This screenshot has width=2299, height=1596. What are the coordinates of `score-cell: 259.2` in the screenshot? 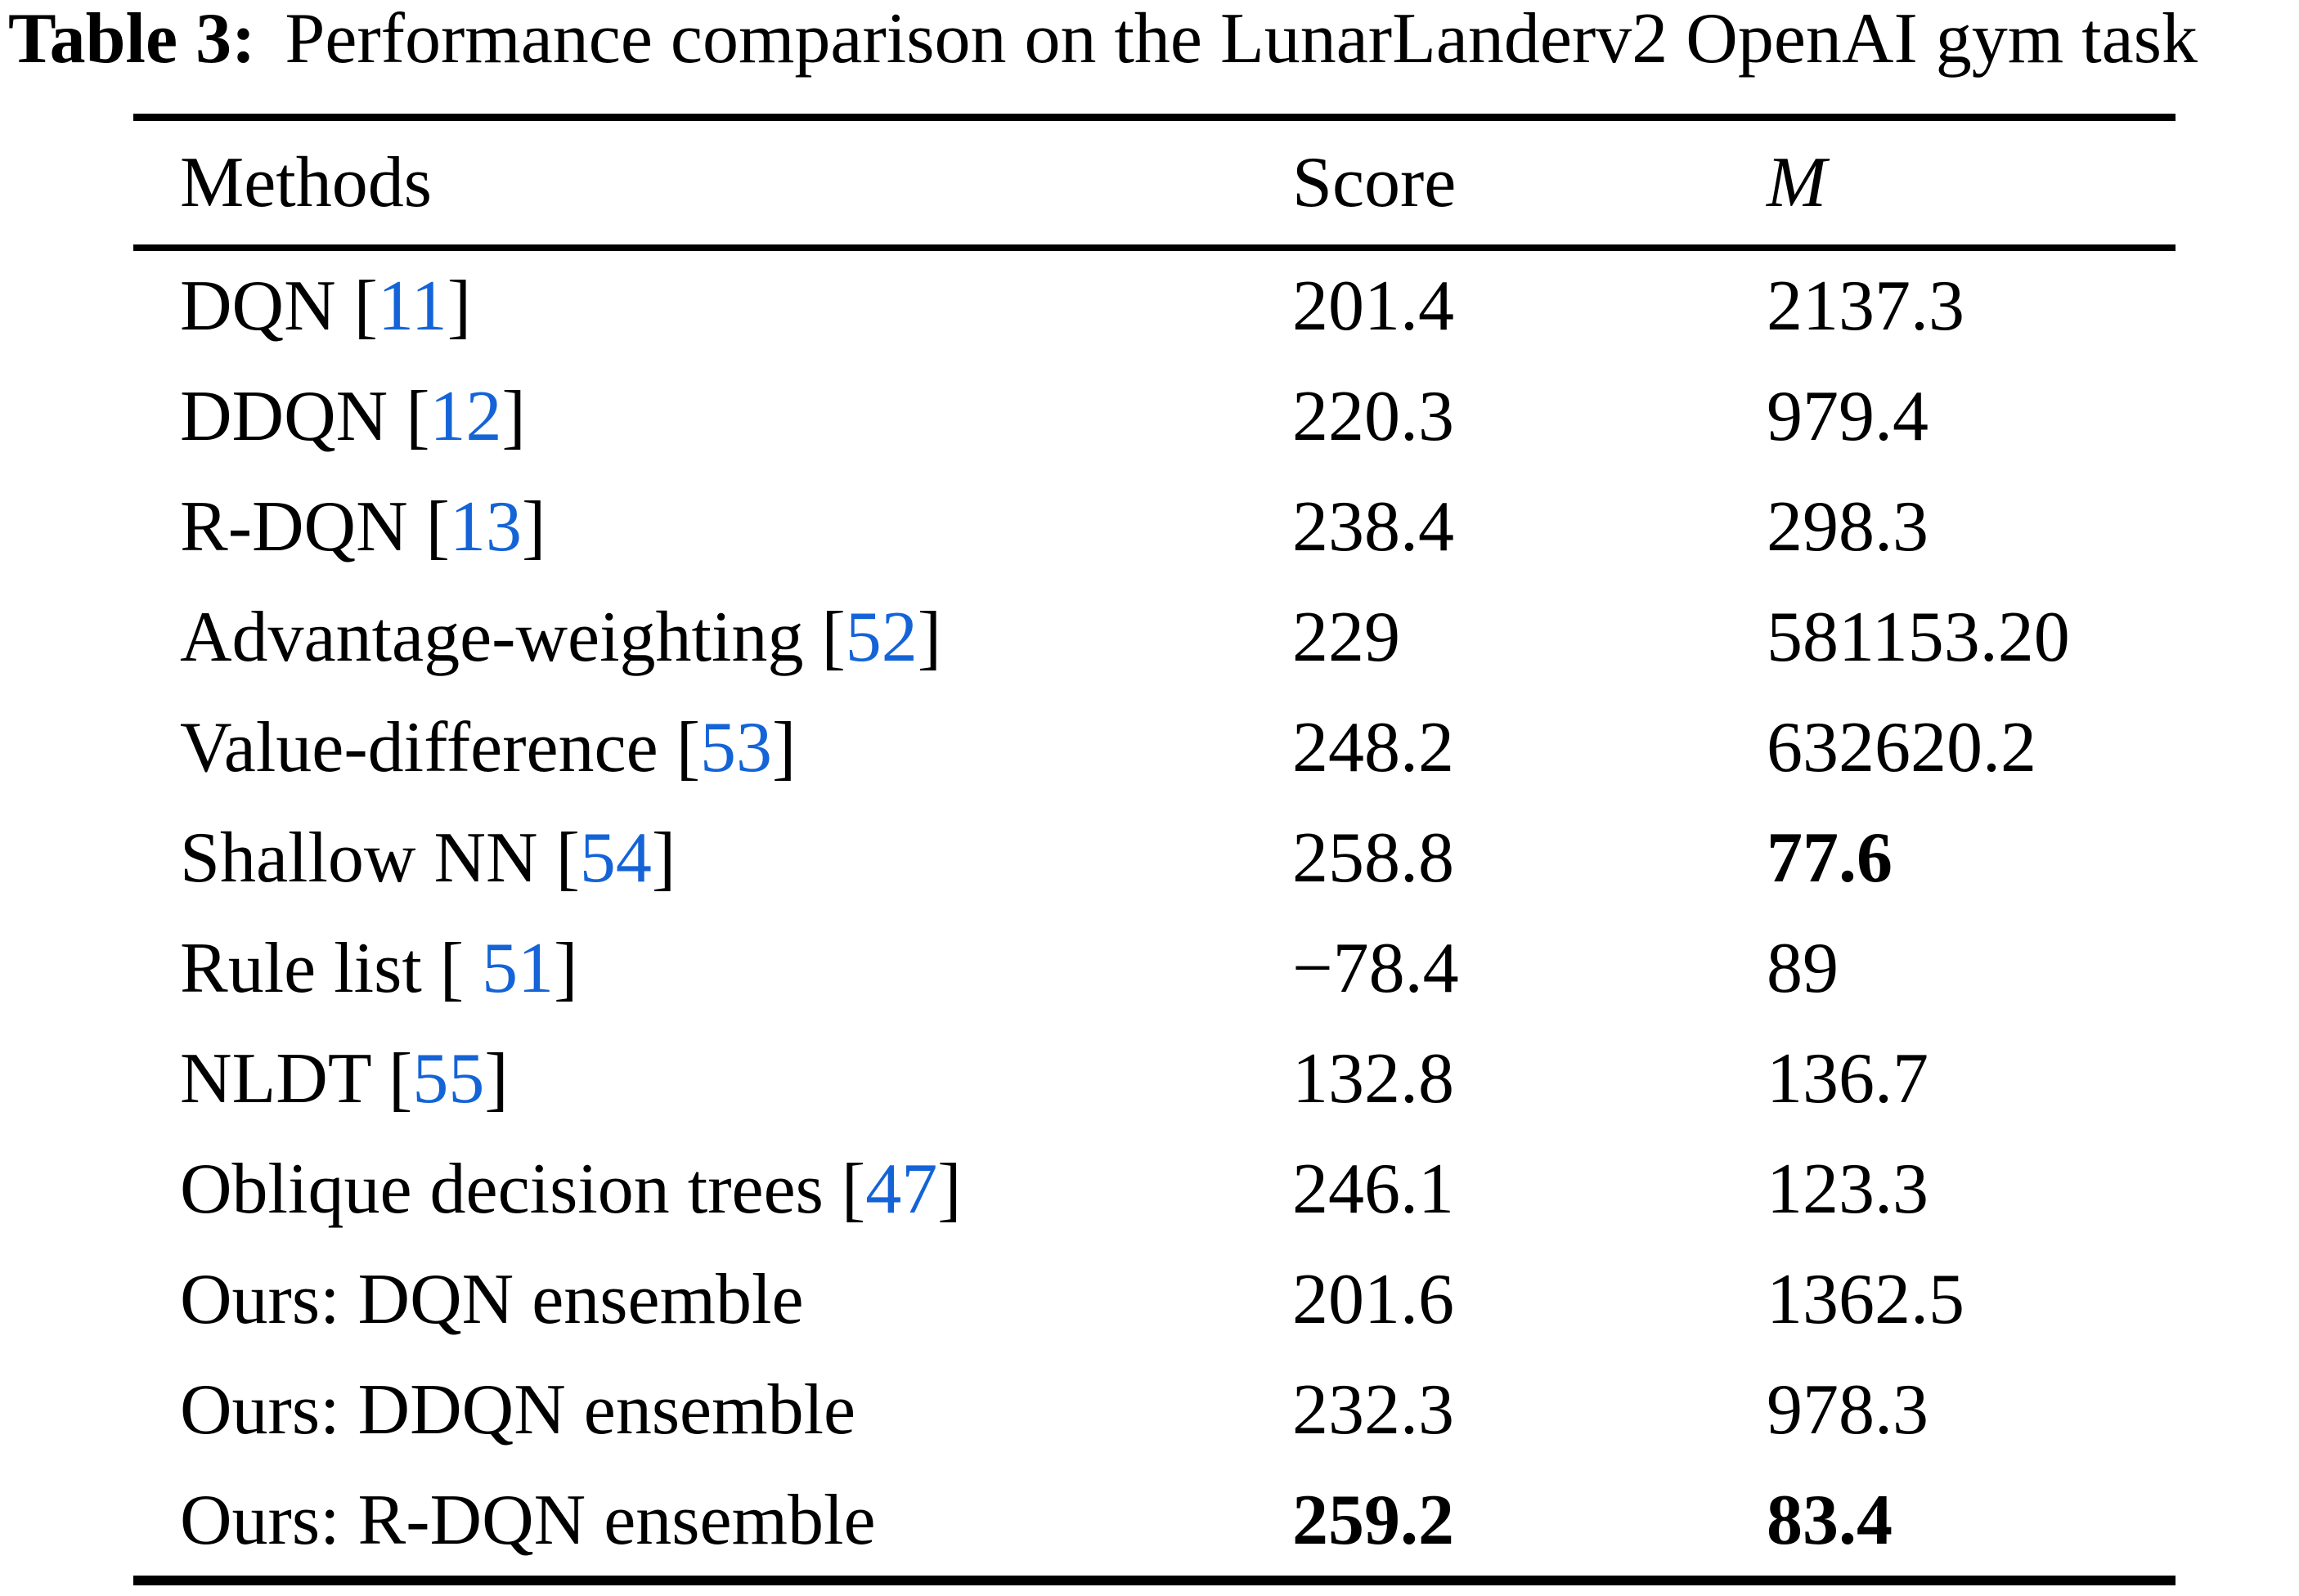 It's located at (1373, 1520).